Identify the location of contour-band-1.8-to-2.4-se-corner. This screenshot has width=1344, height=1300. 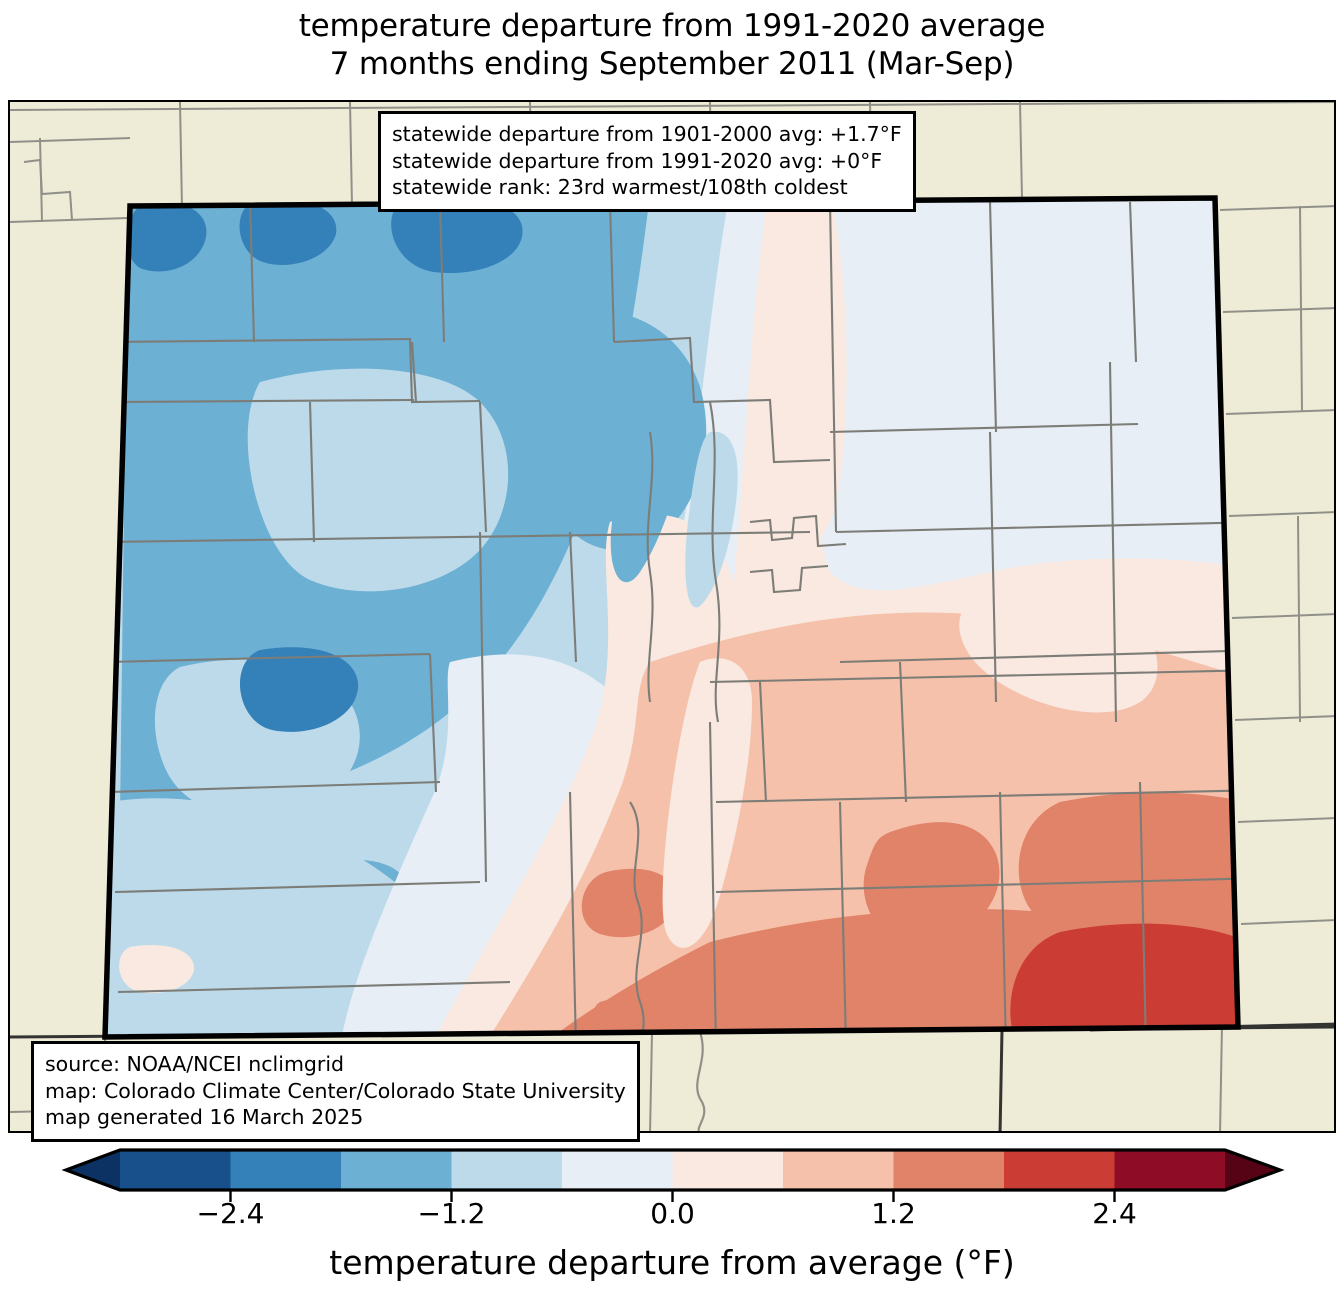
(1124, 980).